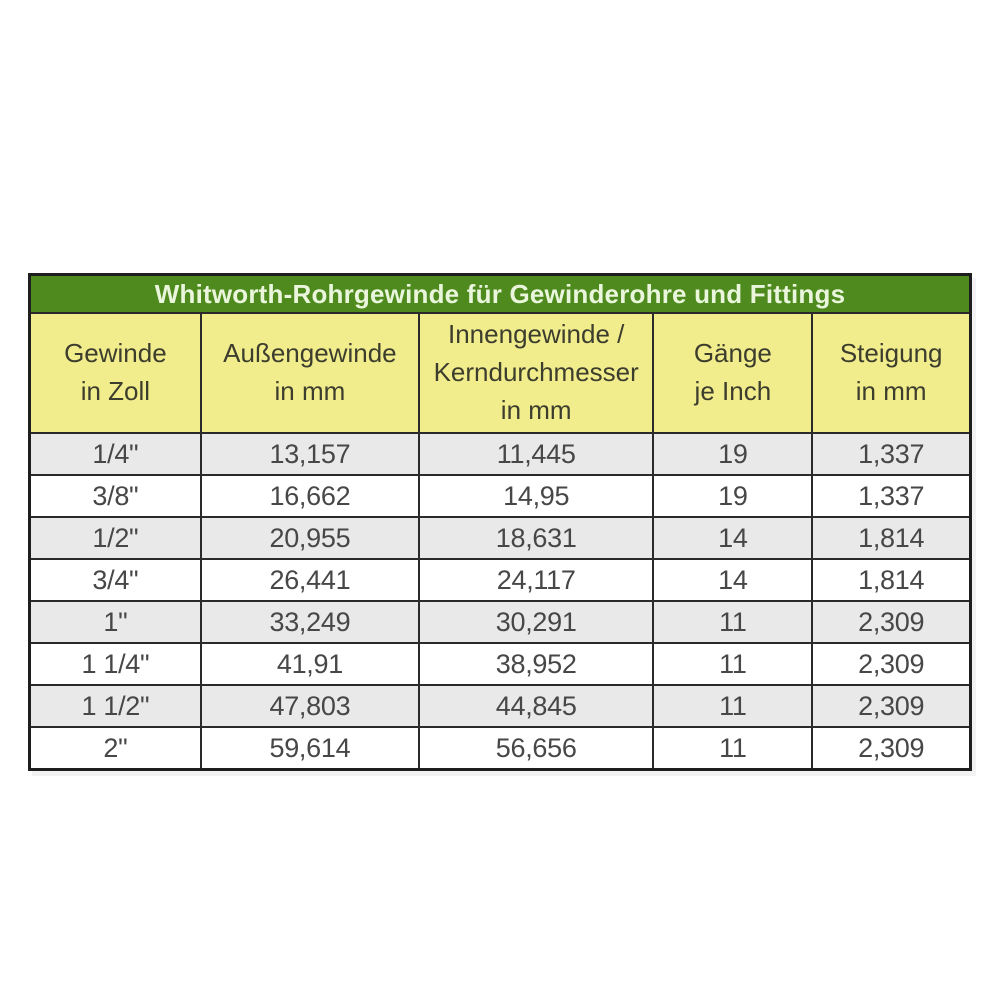  I want to click on table-cell: 56,656, so click(536, 748).